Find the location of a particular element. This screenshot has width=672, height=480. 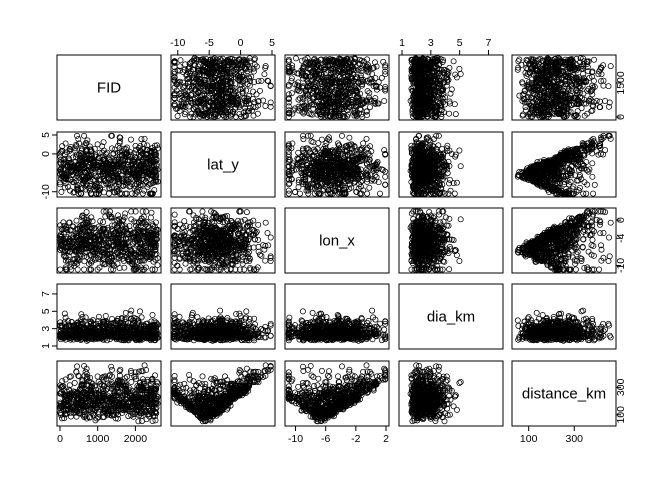

scatter-lat_y-vs-FID is located at coordinates (109, 164).